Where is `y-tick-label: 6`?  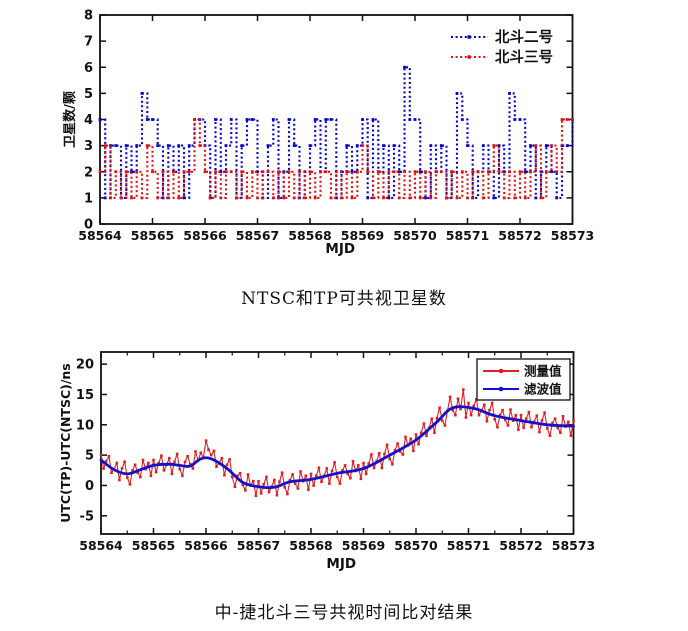 y-tick-label: 6 is located at coordinates (88, 68).